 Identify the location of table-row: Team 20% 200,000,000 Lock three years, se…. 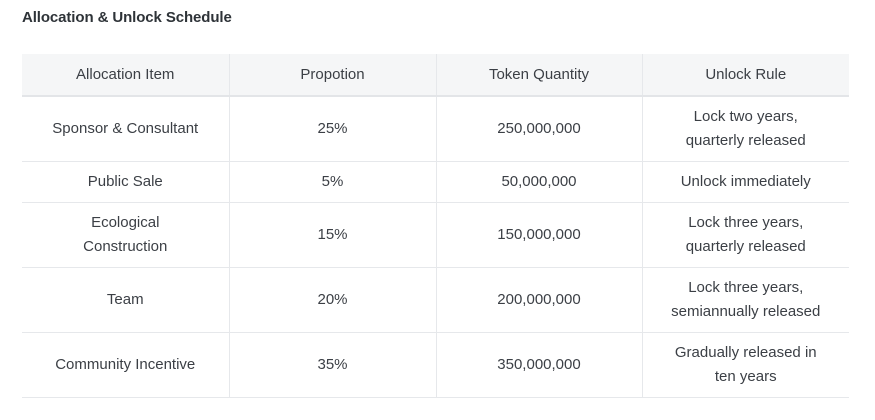
(435, 300).